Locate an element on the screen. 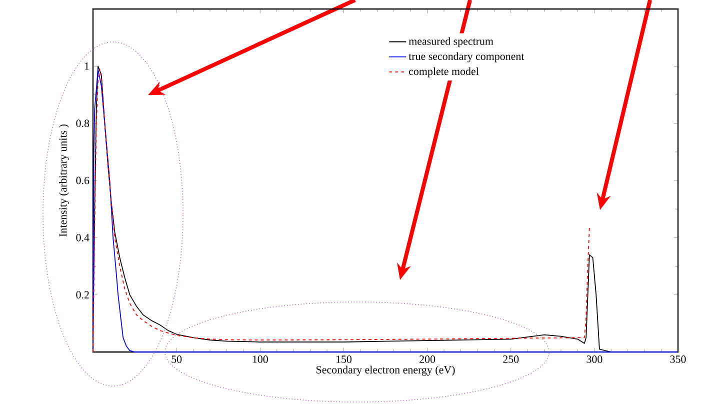 The height and width of the screenshot is (408, 702). y-tick-label: 1 is located at coordinates (86, 66).